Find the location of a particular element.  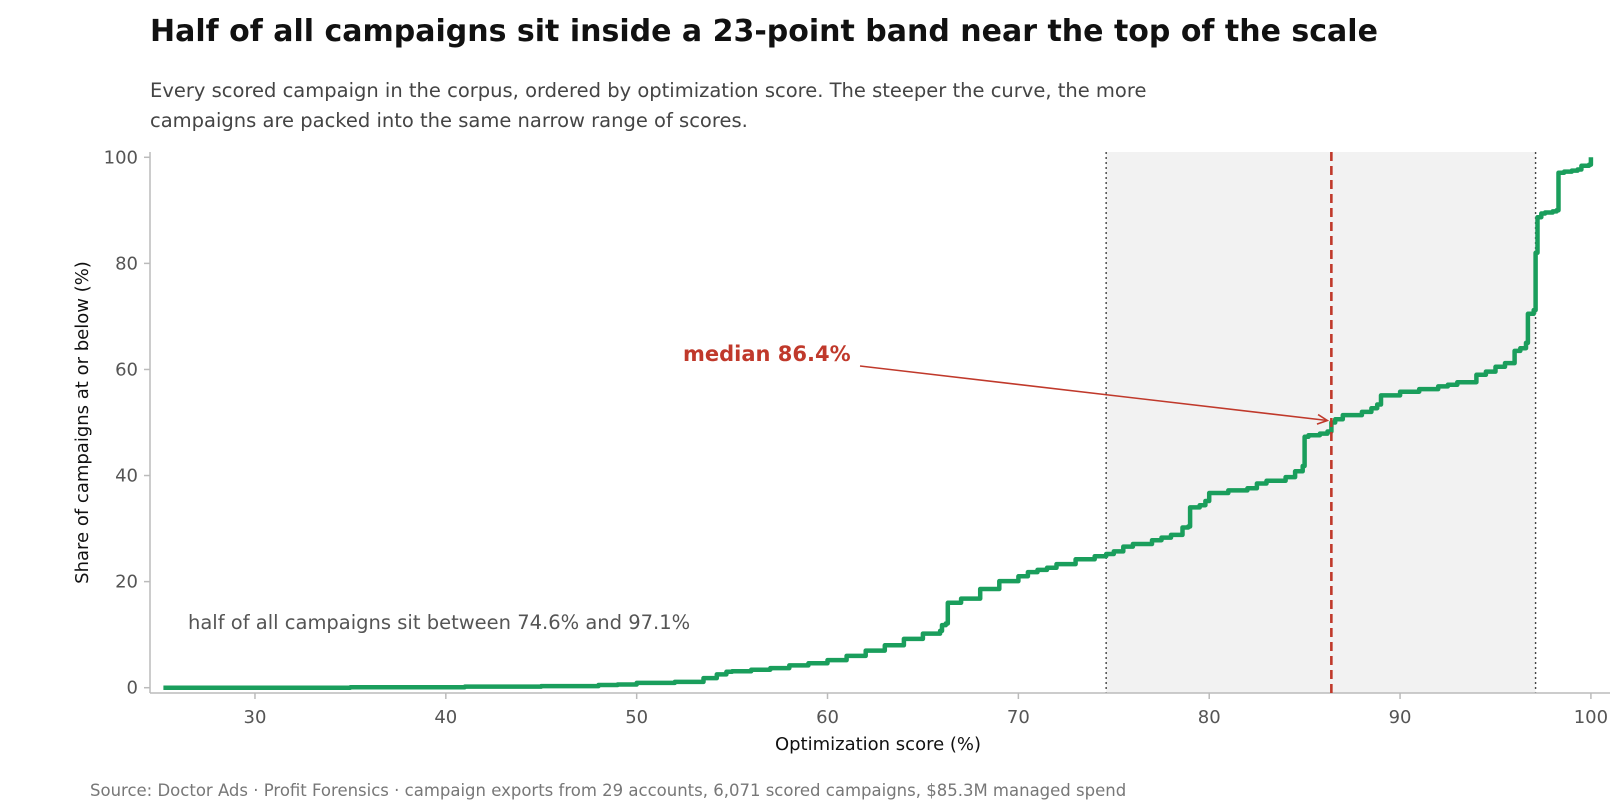

x-tick-label: 30 is located at coordinates (255, 717).